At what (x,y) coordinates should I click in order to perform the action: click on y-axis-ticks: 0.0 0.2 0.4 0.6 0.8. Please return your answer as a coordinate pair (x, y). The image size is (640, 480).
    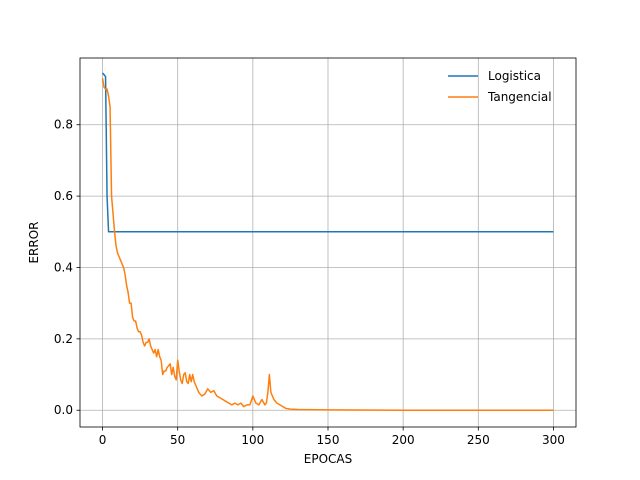
    Looking at the image, I should click on (67, 267).